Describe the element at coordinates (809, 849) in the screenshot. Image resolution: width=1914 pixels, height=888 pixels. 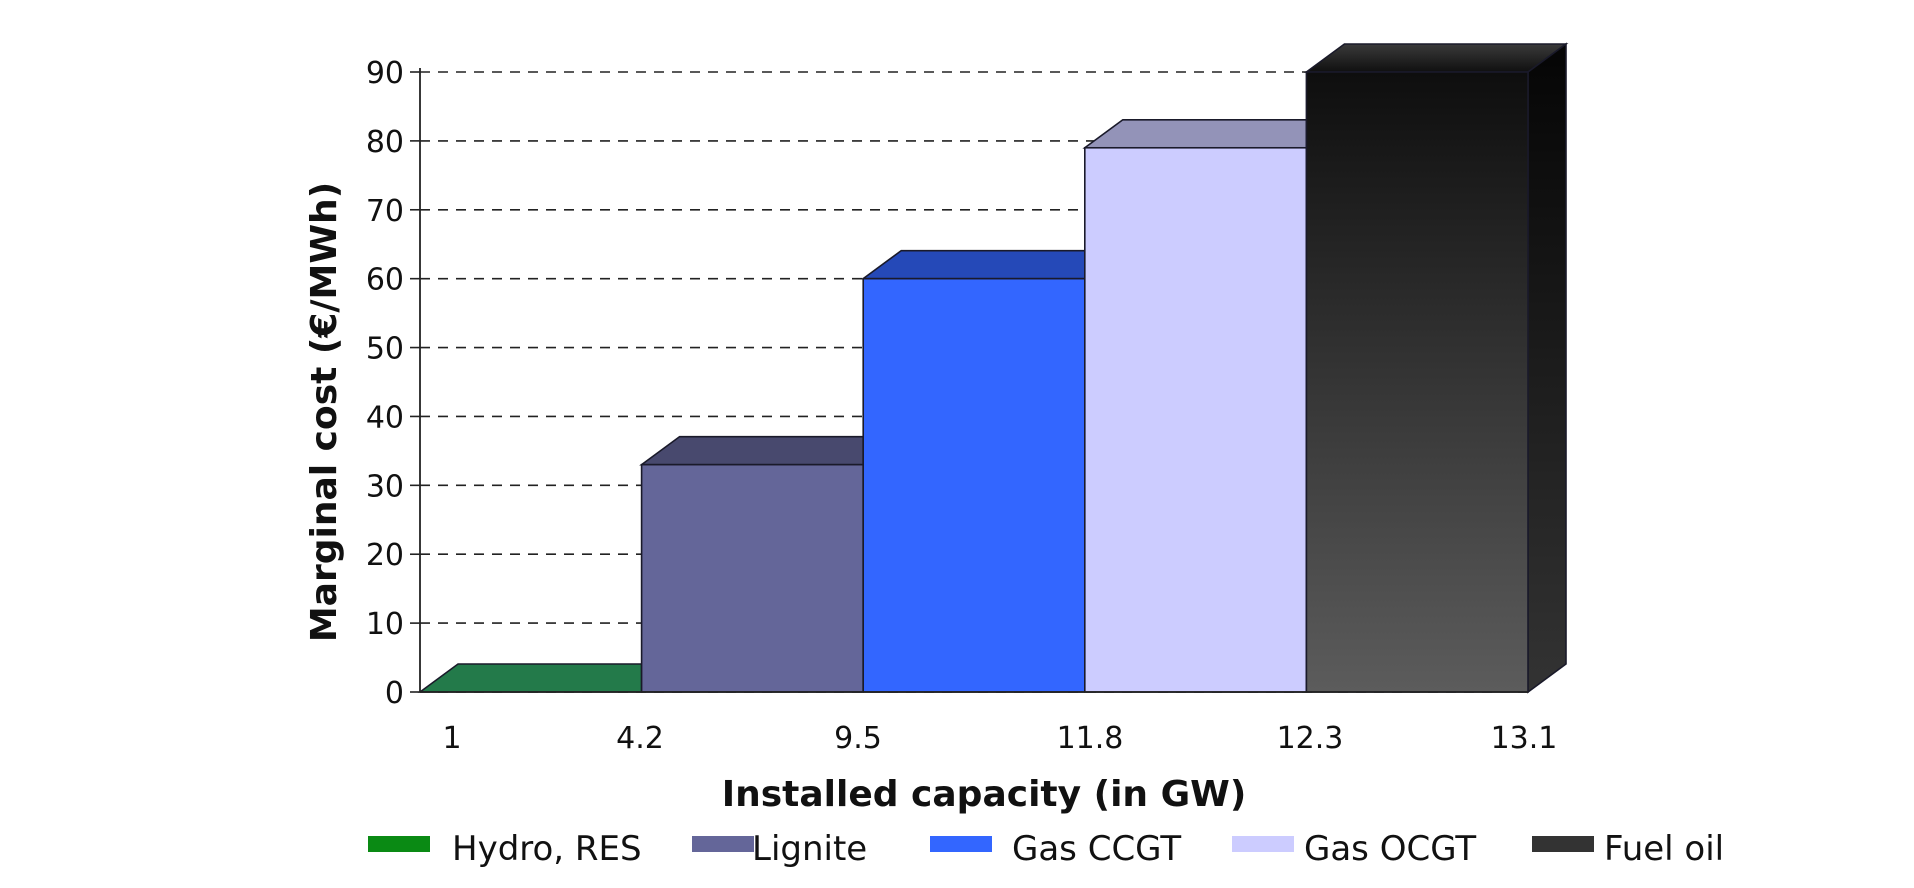
I see `legend-label: Lignite` at that location.